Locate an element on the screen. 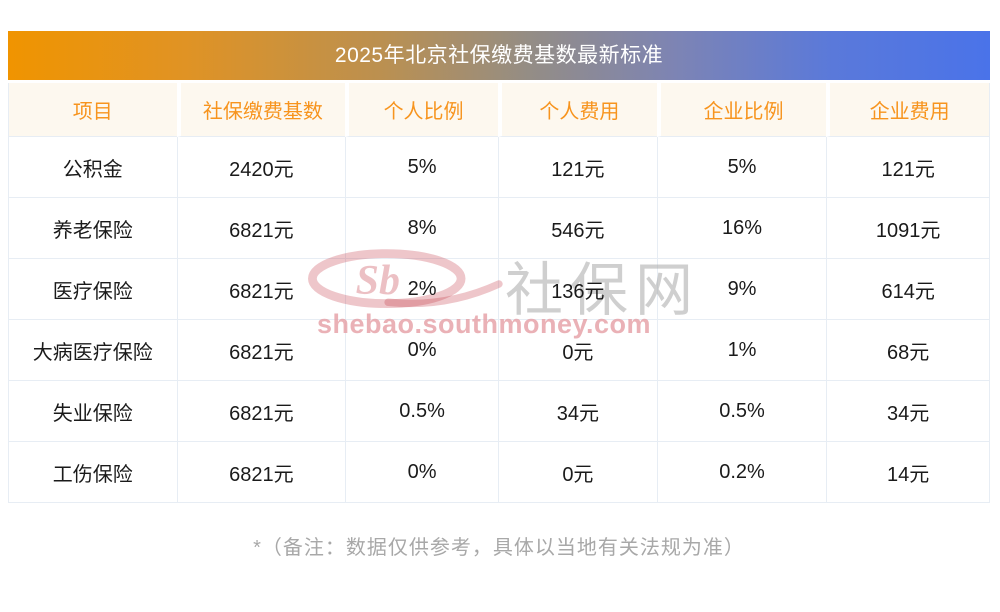  col-header-company-fee: 企业费用 is located at coordinates (907, 110).